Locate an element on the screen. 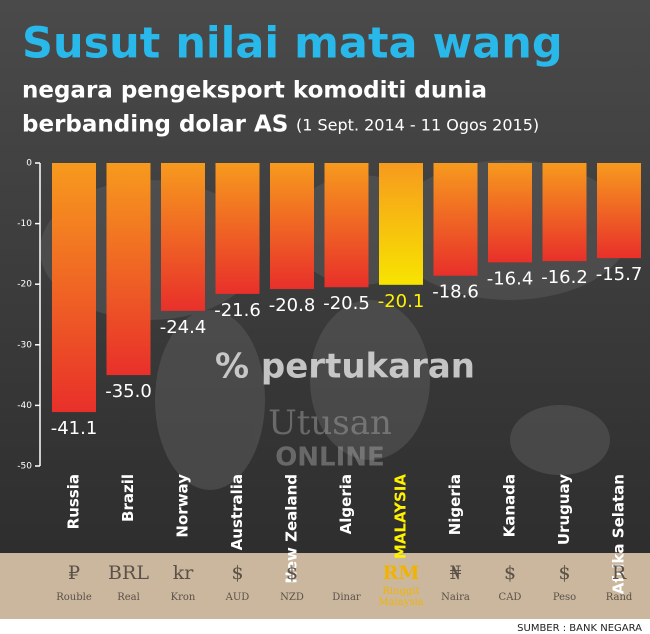 Image resolution: width=650 pixels, height=634 pixels. y-tick-label: 0 is located at coordinates (29, 164).